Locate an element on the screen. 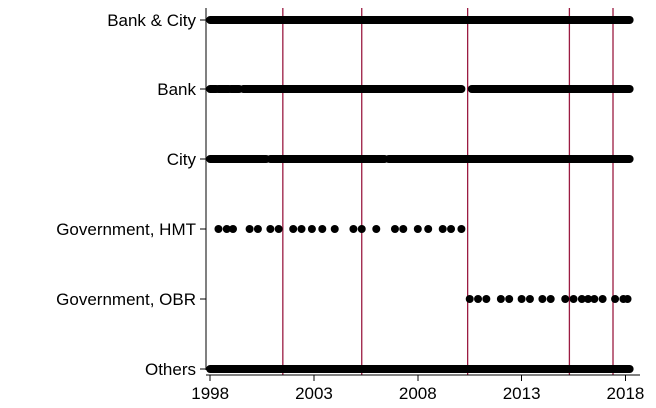  series-government-obr is located at coordinates (548, 299).